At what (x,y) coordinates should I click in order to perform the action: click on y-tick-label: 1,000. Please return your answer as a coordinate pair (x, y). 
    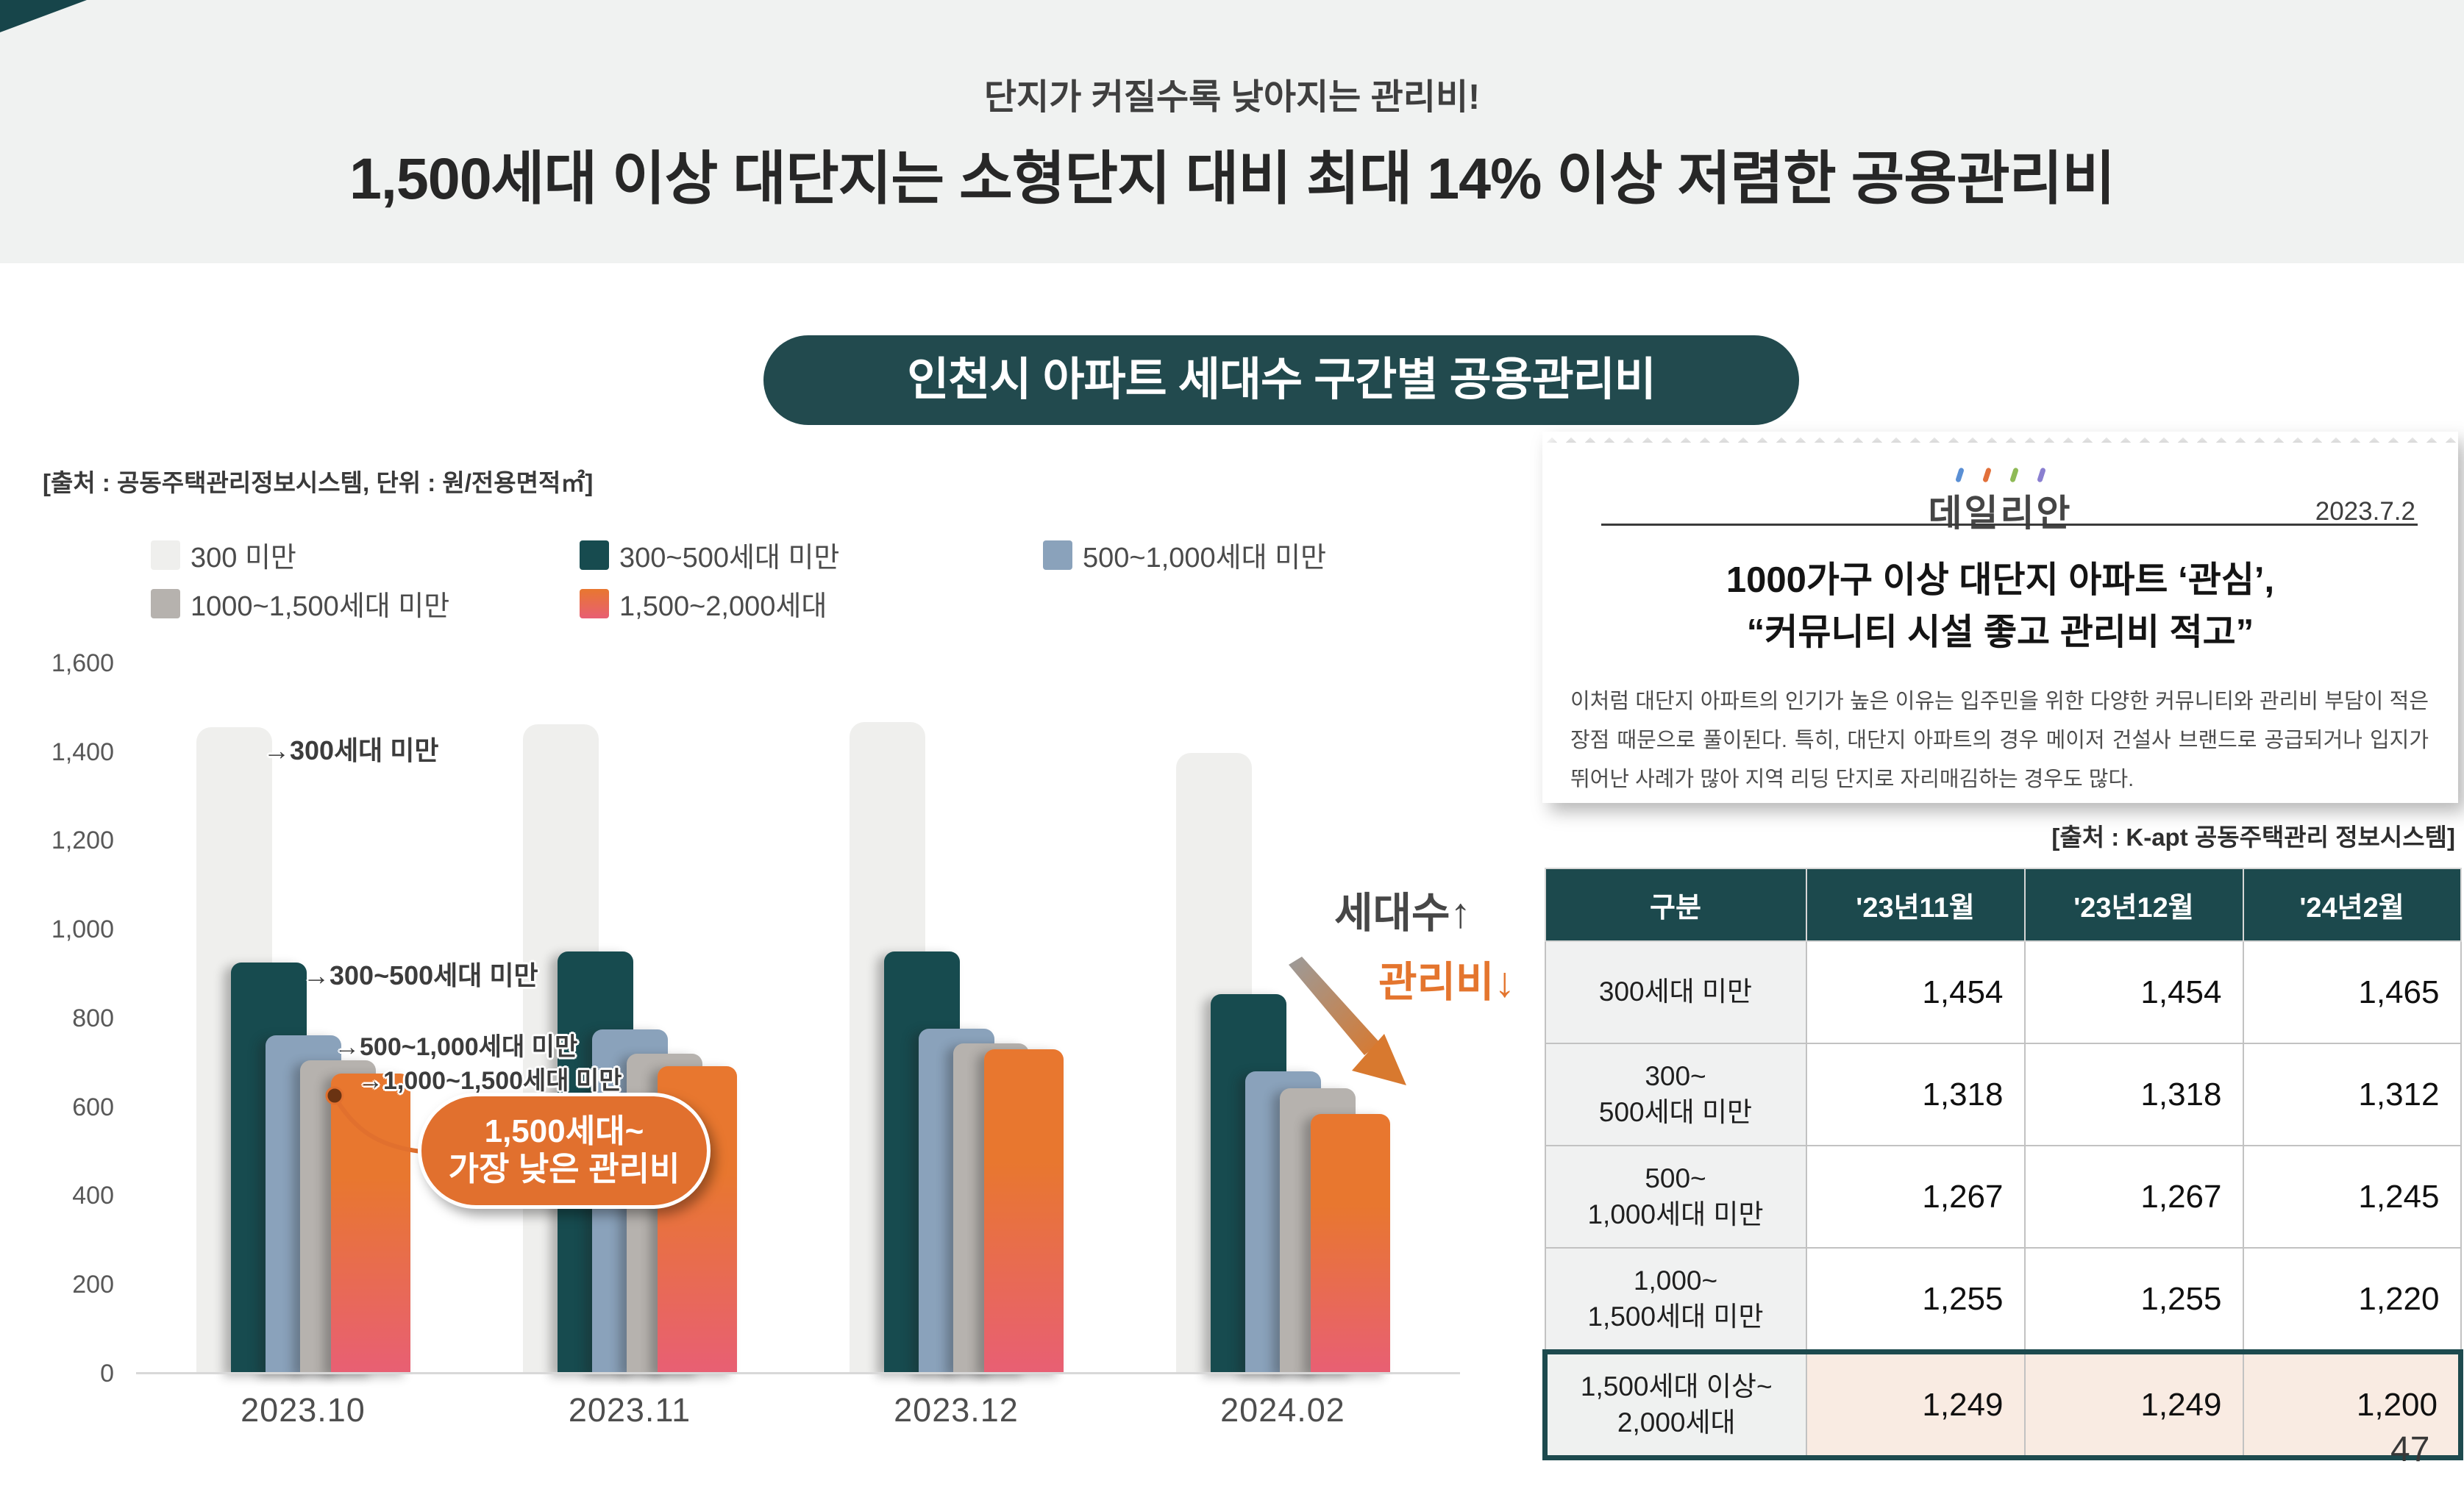
    Looking at the image, I should click on (82, 930).